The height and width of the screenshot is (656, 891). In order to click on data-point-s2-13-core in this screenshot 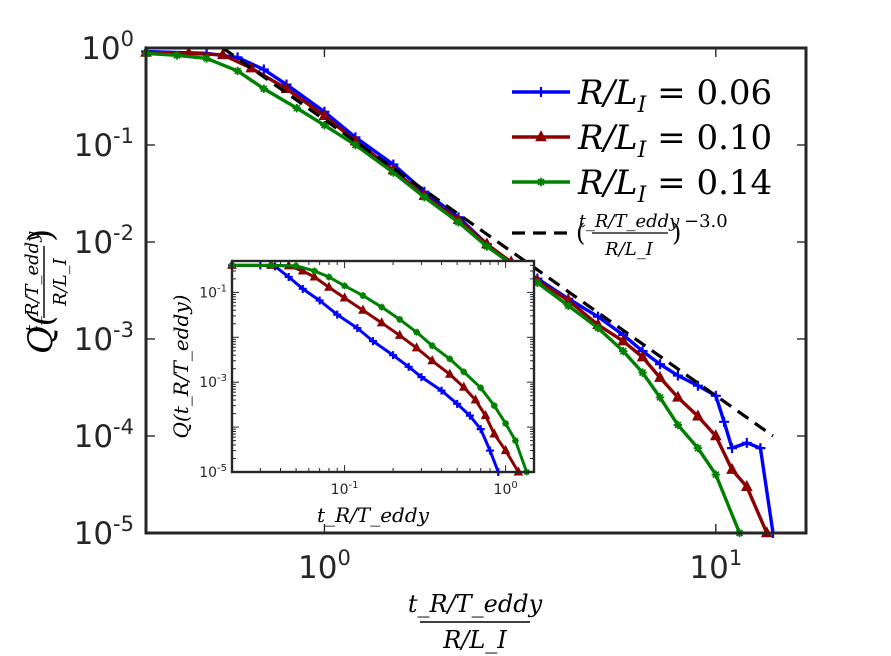, I will do `click(537, 283)`.